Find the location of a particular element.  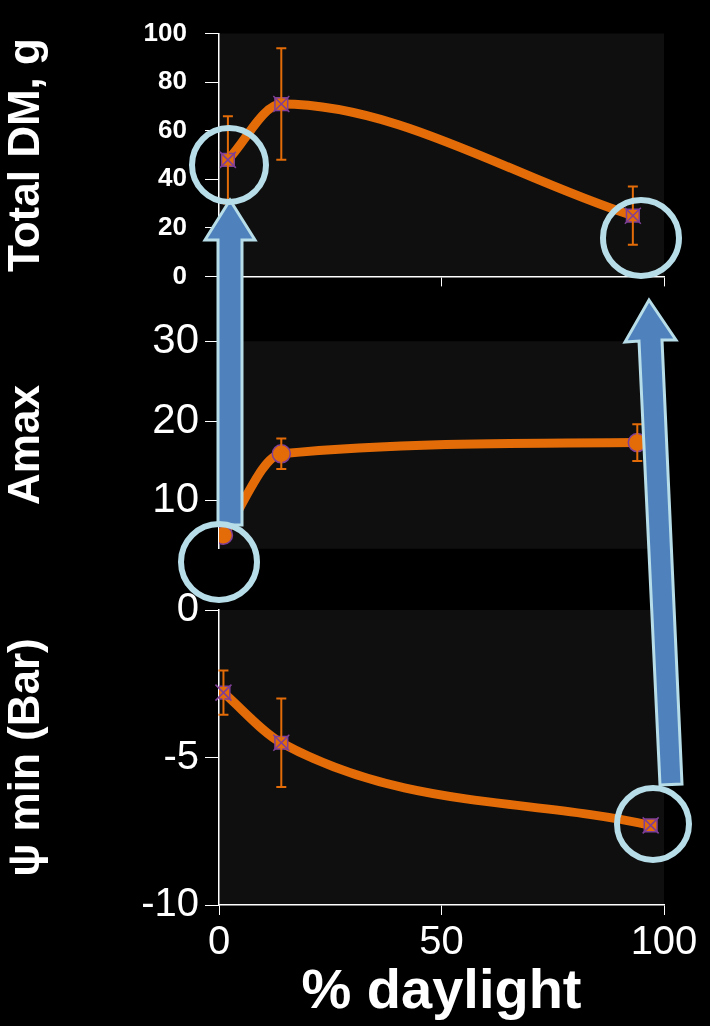

y-tick-label: 40 is located at coordinates (172, 177).